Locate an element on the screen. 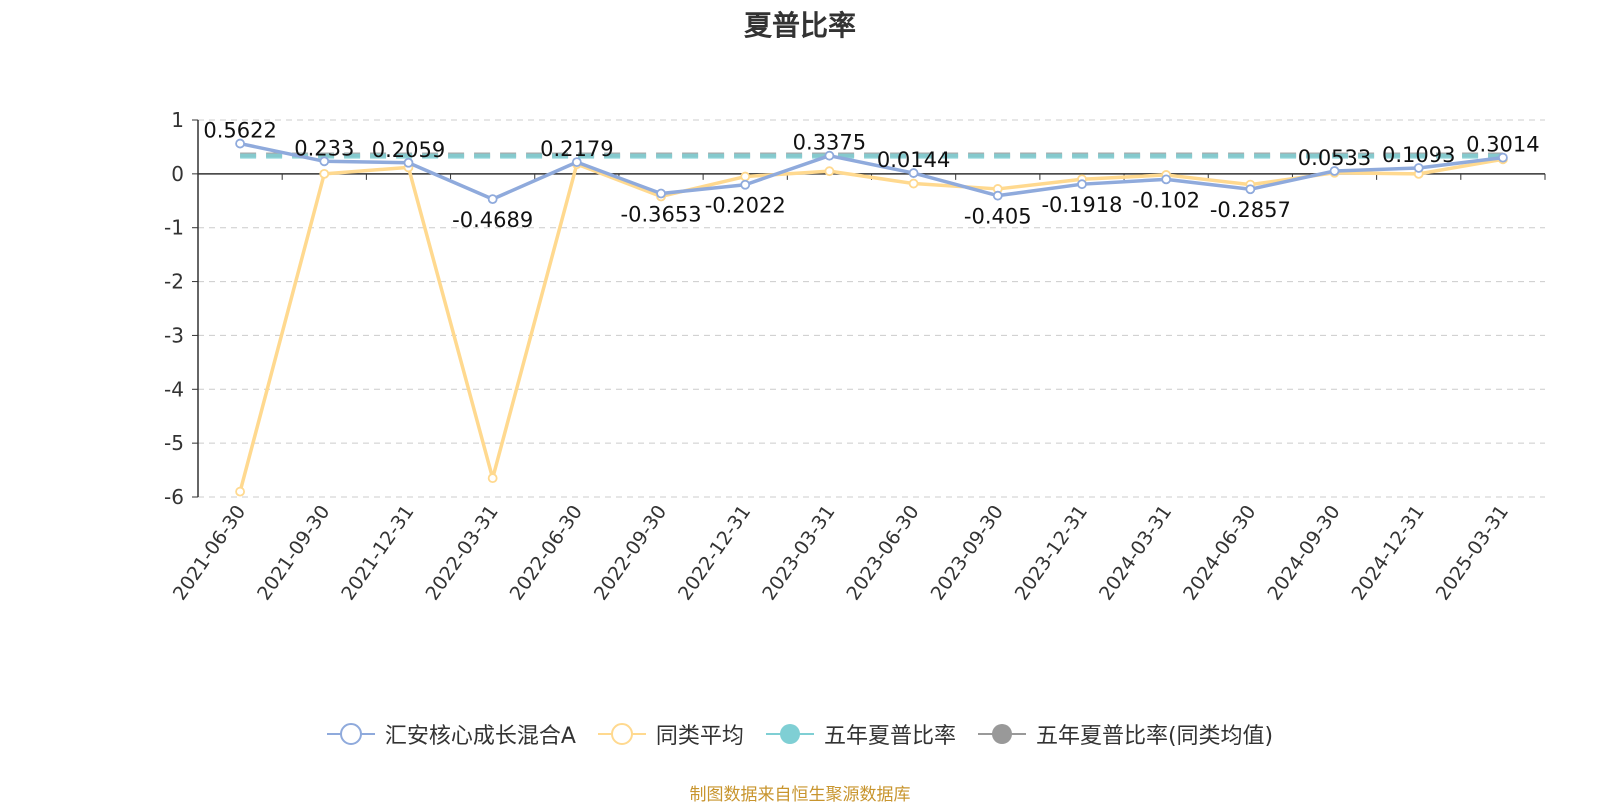  data-label: -0.102 is located at coordinates (1166, 200).